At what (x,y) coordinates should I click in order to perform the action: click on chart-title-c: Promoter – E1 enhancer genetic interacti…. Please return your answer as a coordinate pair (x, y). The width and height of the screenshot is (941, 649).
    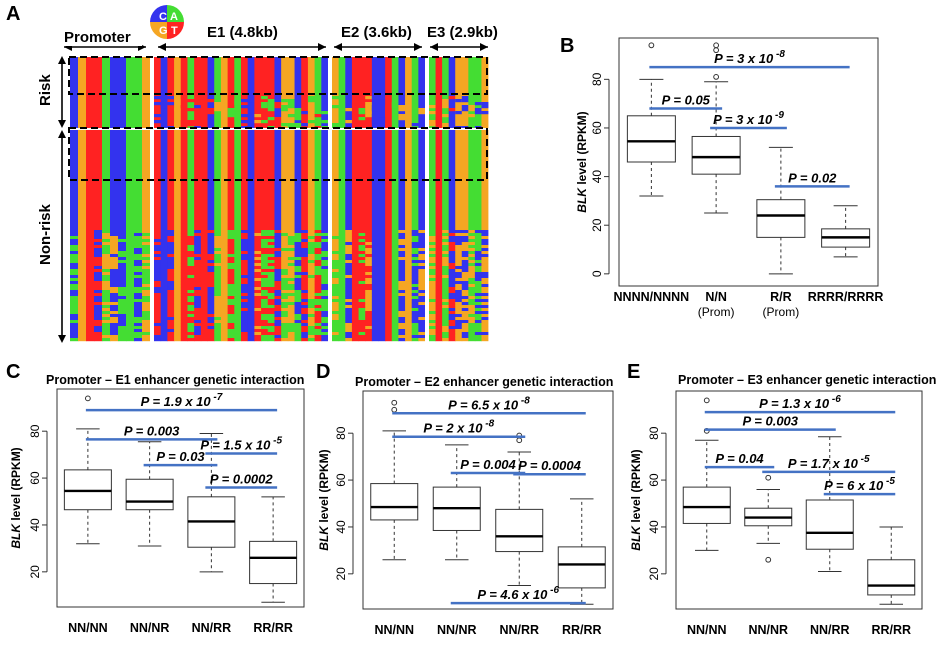
    Looking at the image, I should click on (175, 380).